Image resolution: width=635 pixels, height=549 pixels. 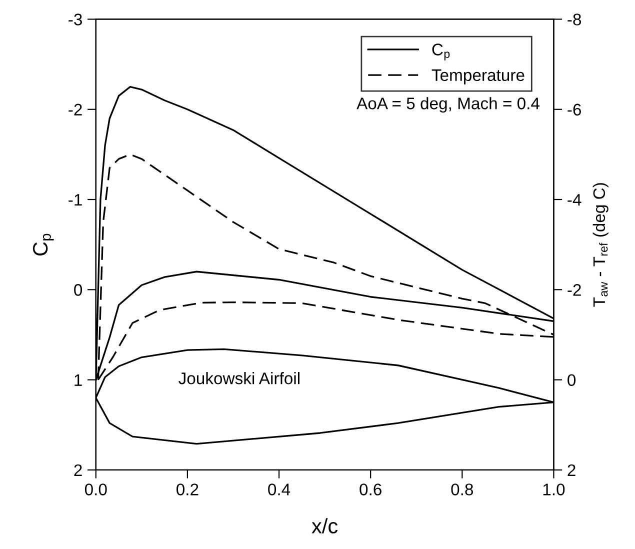 What do you see at coordinates (43, 245) in the screenshot?
I see `y-axis-title: C$_{p}$` at bounding box center [43, 245].